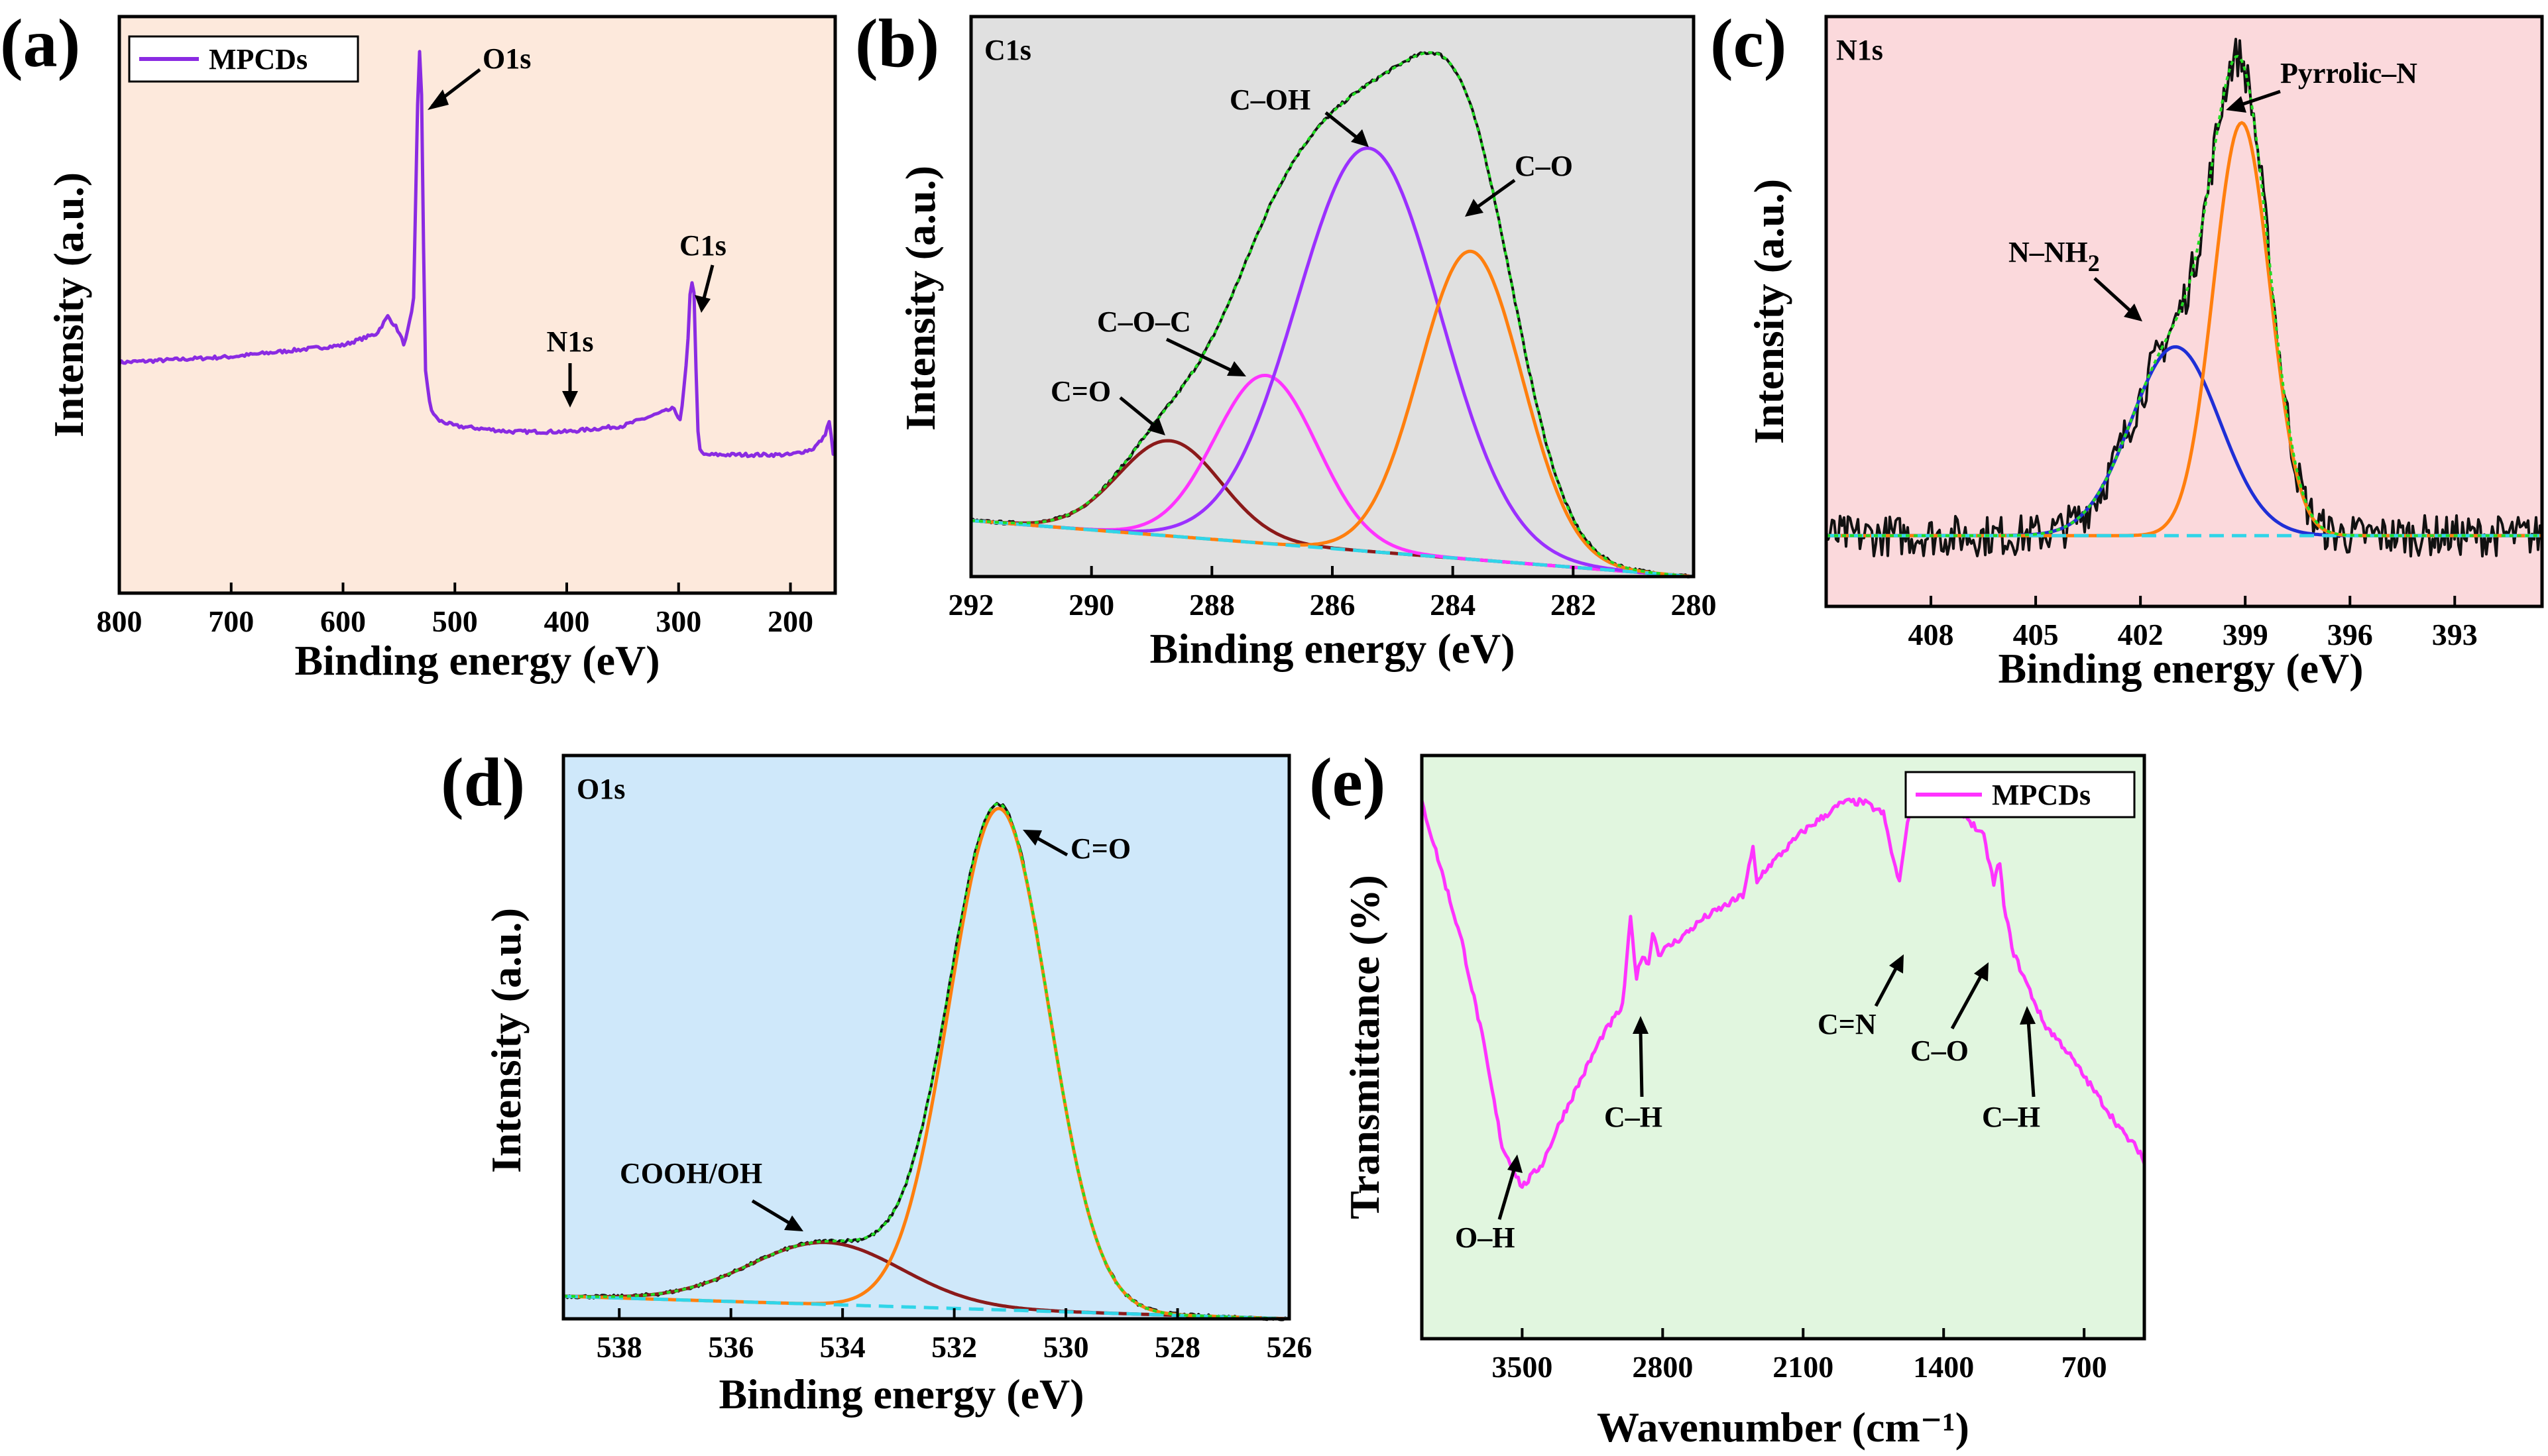 Image resolution: width=2548 pixels, height=1456 pixels. I want to click on panel-d-xtick-label-6: 526, so click(1289, 1347).